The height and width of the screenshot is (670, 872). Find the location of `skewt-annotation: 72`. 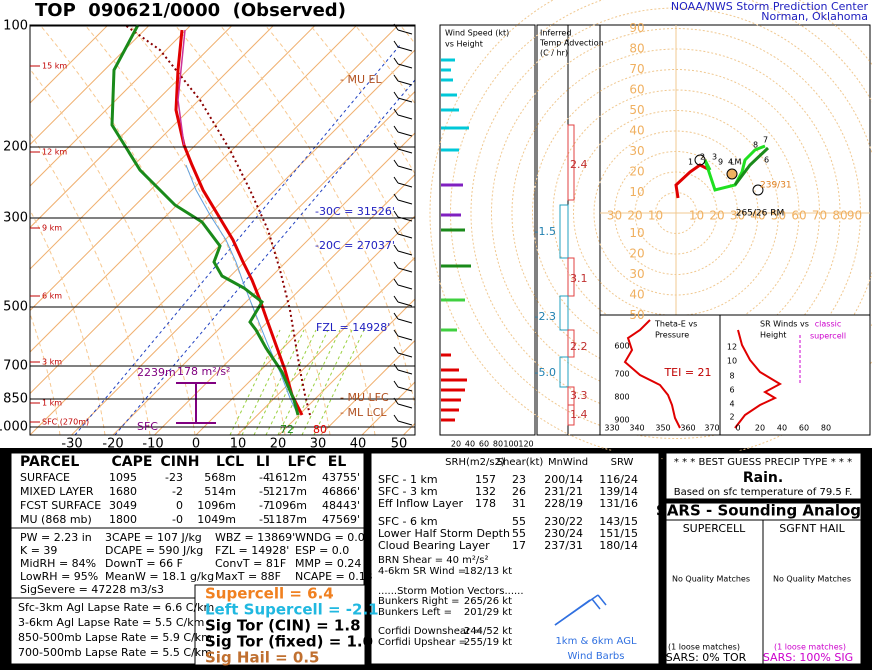

skewt-annotation: 72 is located at coordinates (287, 429).